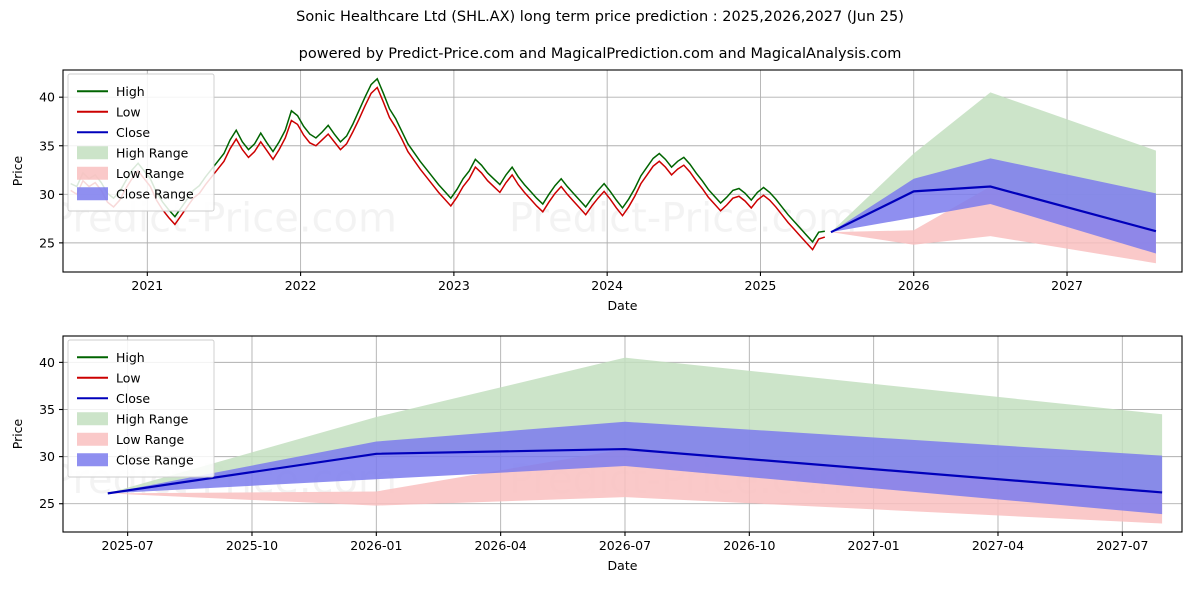  What do you see at coordinates (683, 219) in the screenshot?
I see `watermark-label: Predict-Price.com` at bounding box center [683, 219].